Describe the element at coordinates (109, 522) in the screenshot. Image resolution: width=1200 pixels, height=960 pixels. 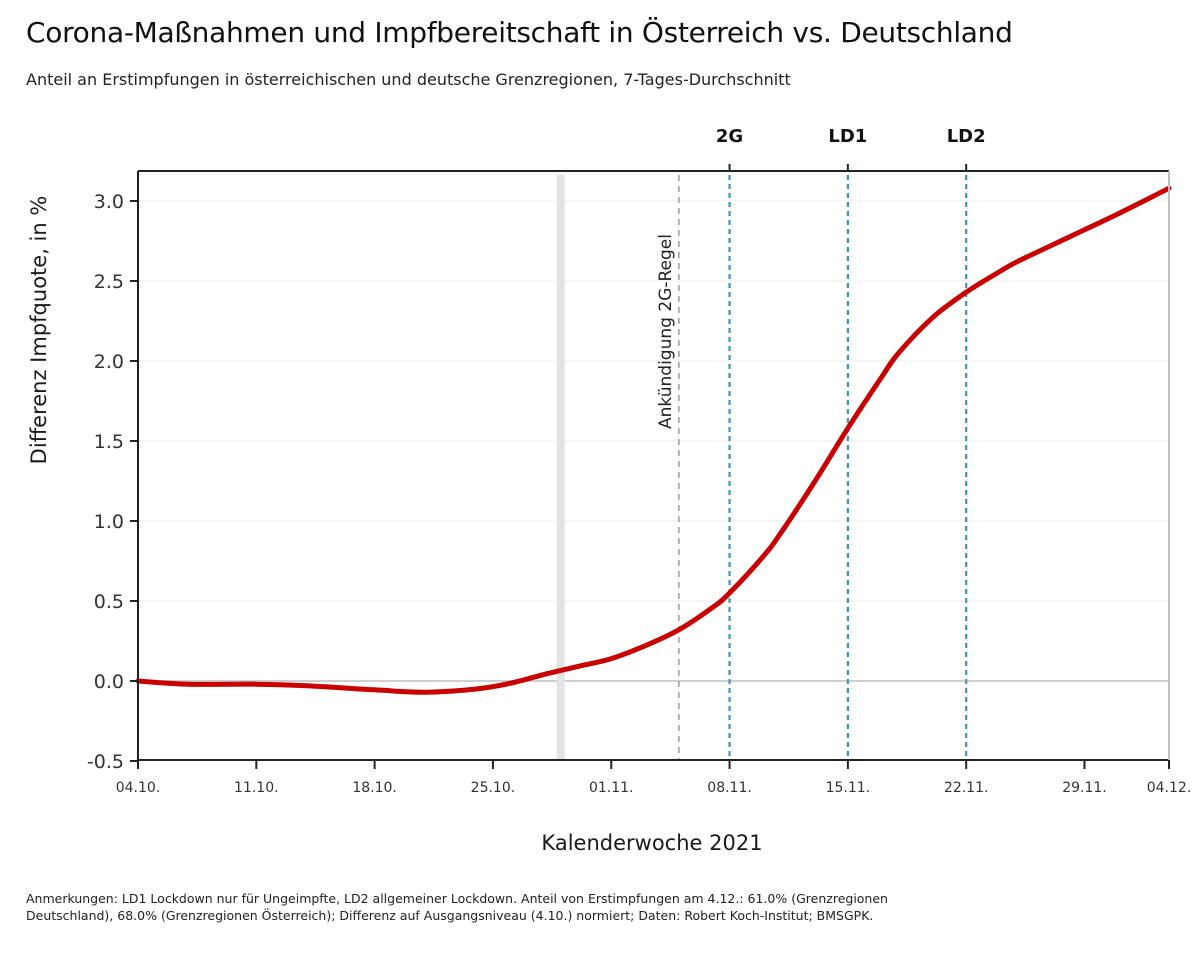
I see `y-tick-label: 1.0` at that location.